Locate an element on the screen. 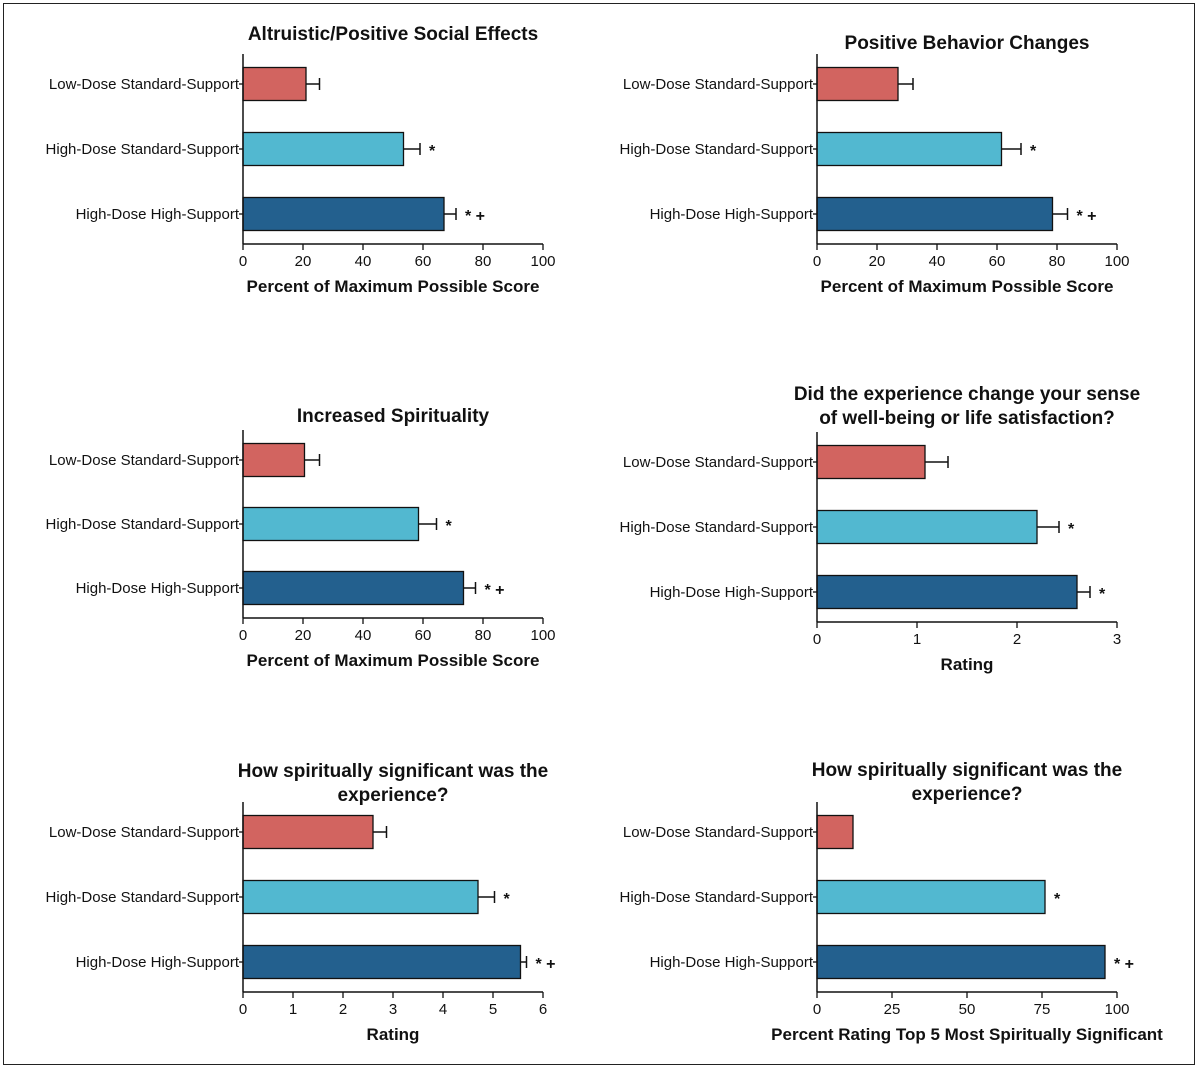 This screenshot has width=1200, height=1070. x-tick-label: 75 is located at coordinates (1042, 1009).